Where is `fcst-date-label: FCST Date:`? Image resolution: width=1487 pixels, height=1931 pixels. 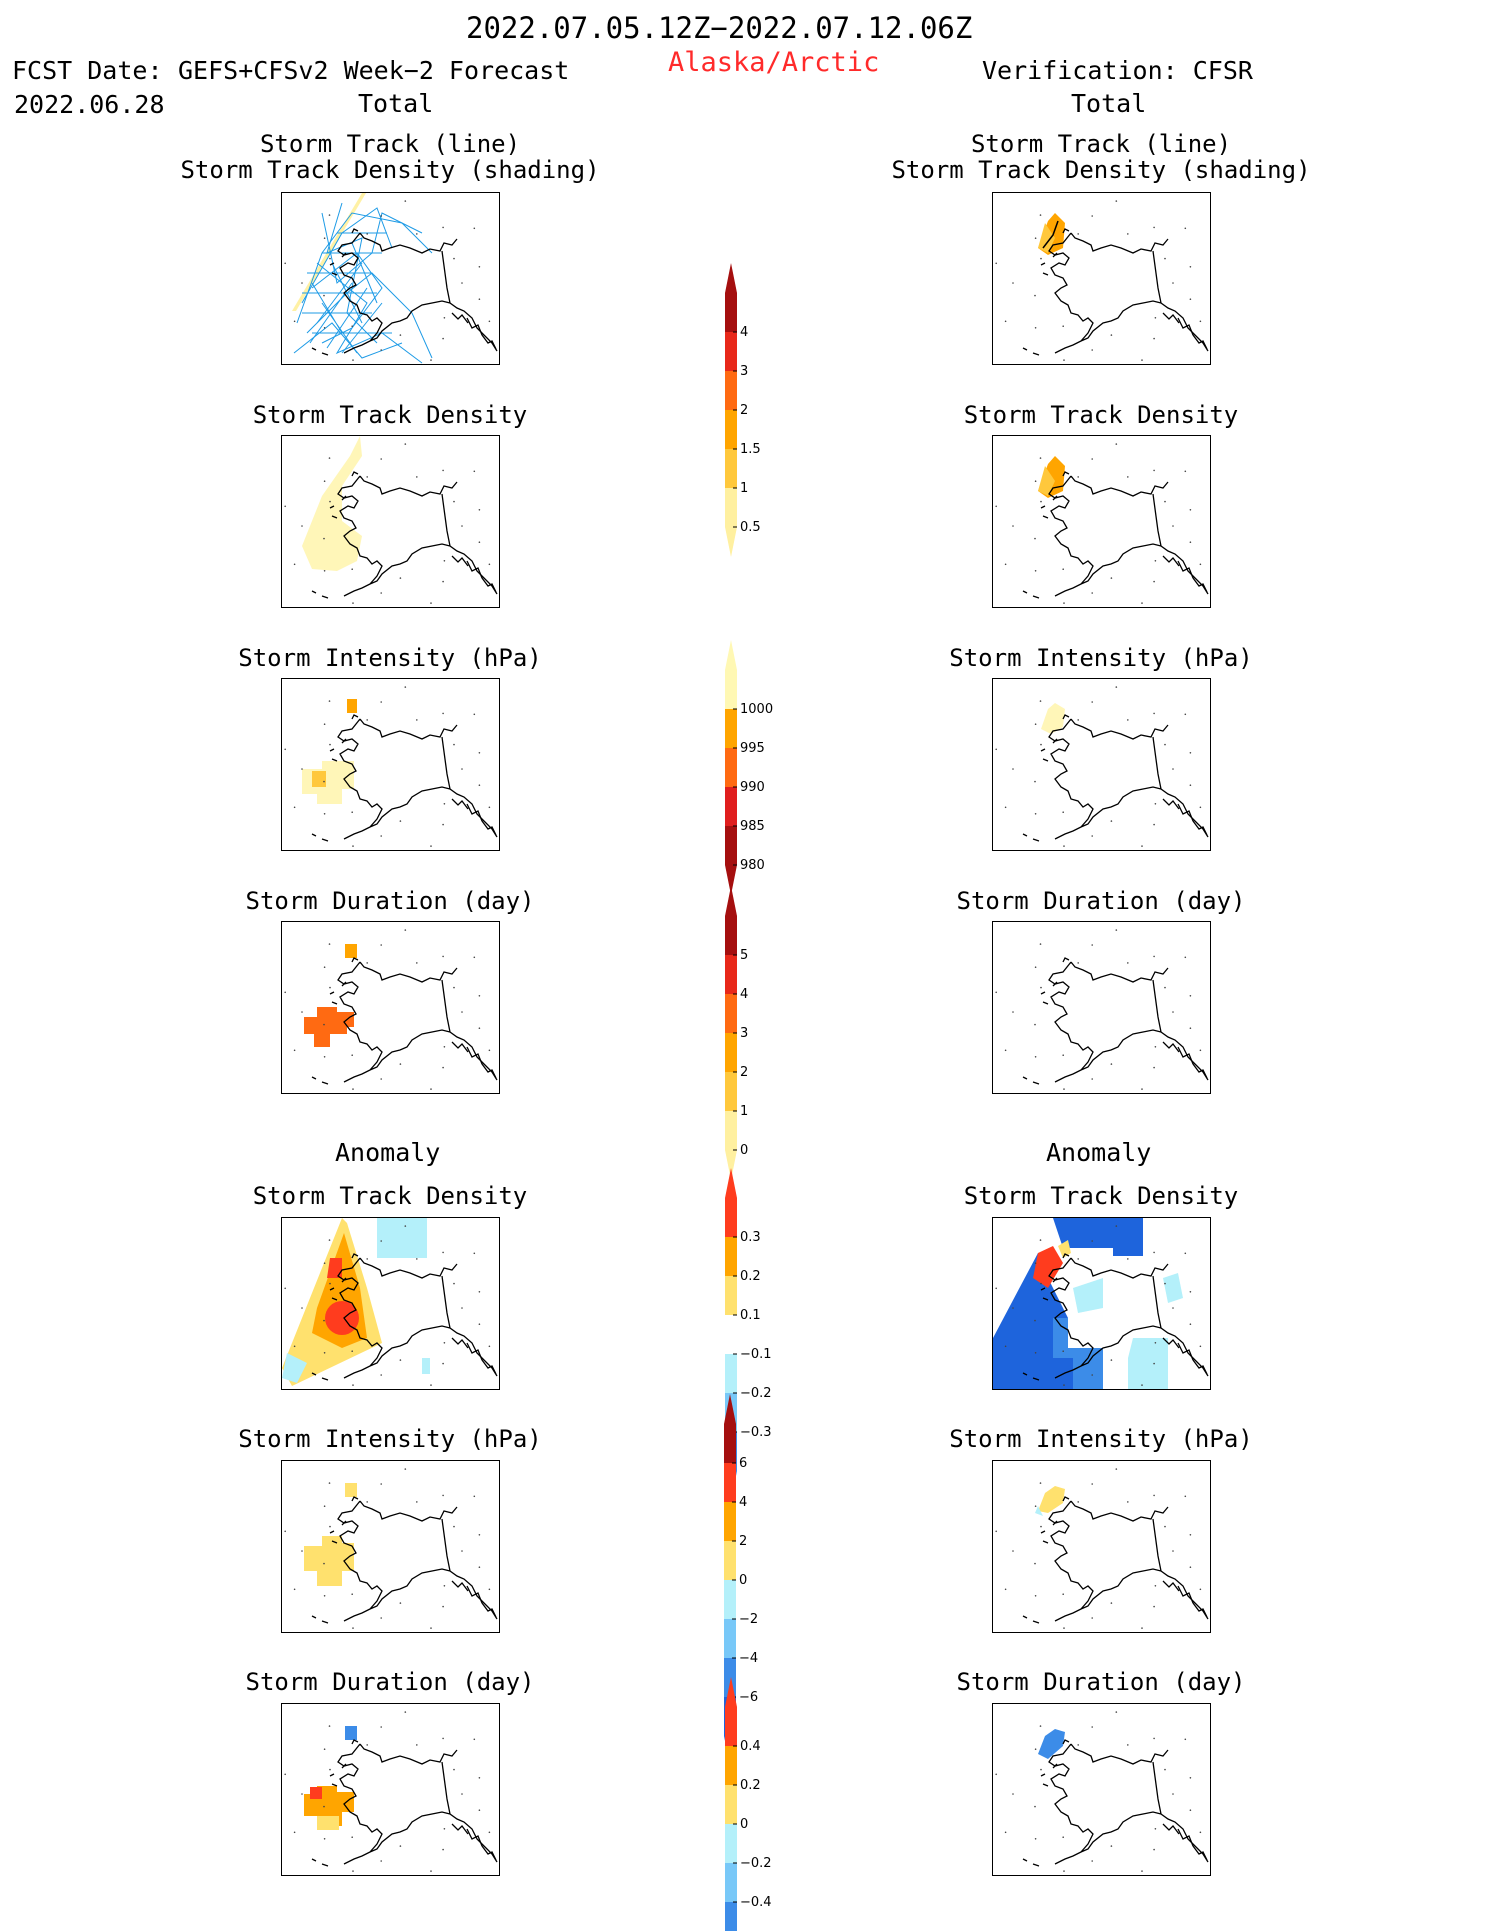 fcst-date-label: FCST Date: is located at coordinates (87, 70).